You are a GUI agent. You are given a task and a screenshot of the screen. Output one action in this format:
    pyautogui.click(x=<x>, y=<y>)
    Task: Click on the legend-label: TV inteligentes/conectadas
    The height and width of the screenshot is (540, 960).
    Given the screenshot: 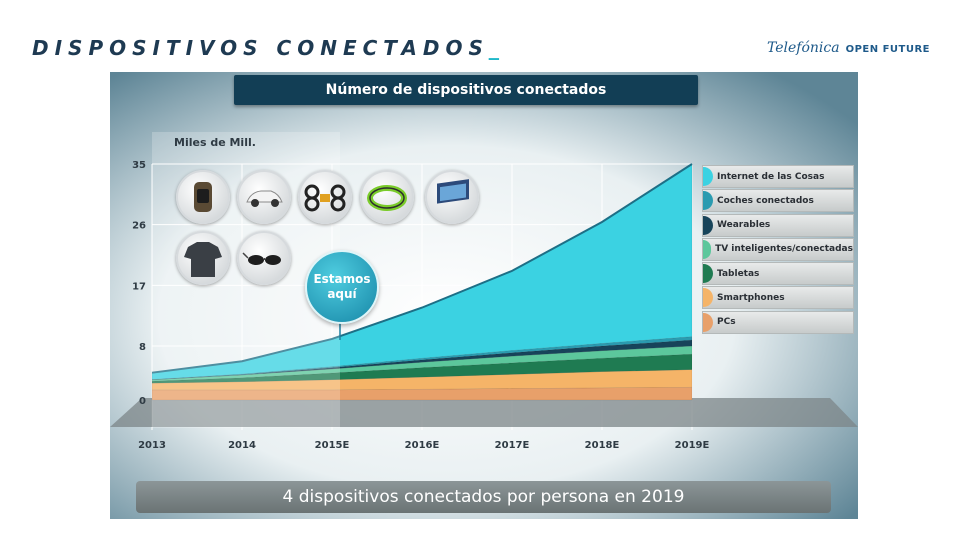 What is the action you would take?
    pyautogui.click(x=784, y=249)
    